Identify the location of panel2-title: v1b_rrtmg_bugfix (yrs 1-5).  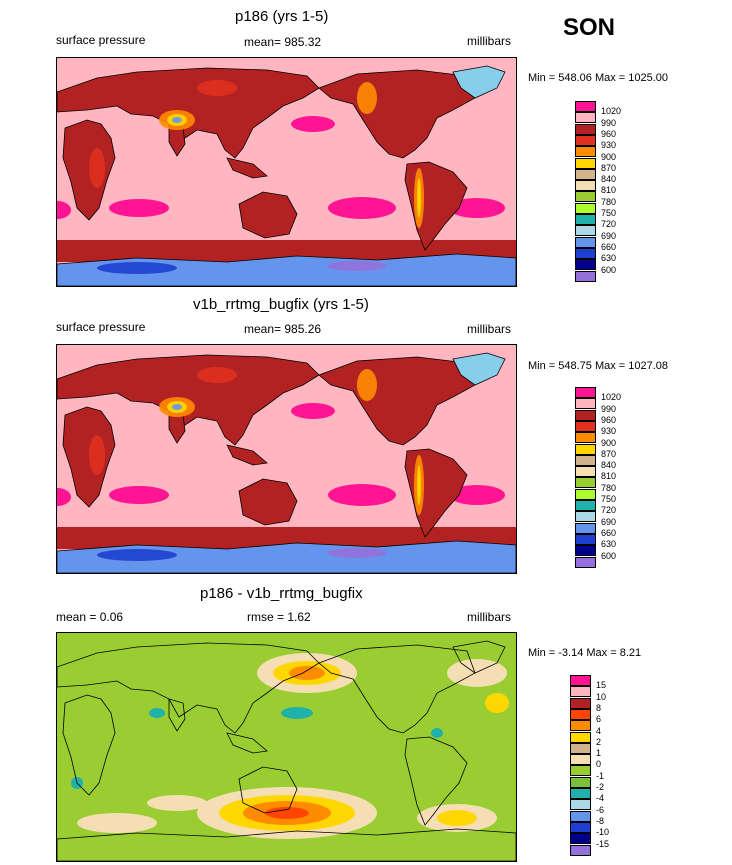
(281, 304).